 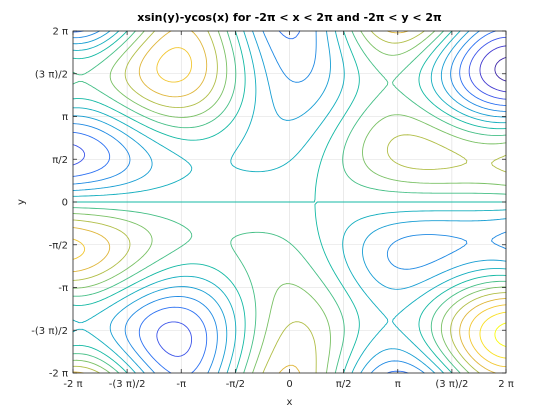 I want to click on y-tick-label: -π/2, so click(x=58, y=245).